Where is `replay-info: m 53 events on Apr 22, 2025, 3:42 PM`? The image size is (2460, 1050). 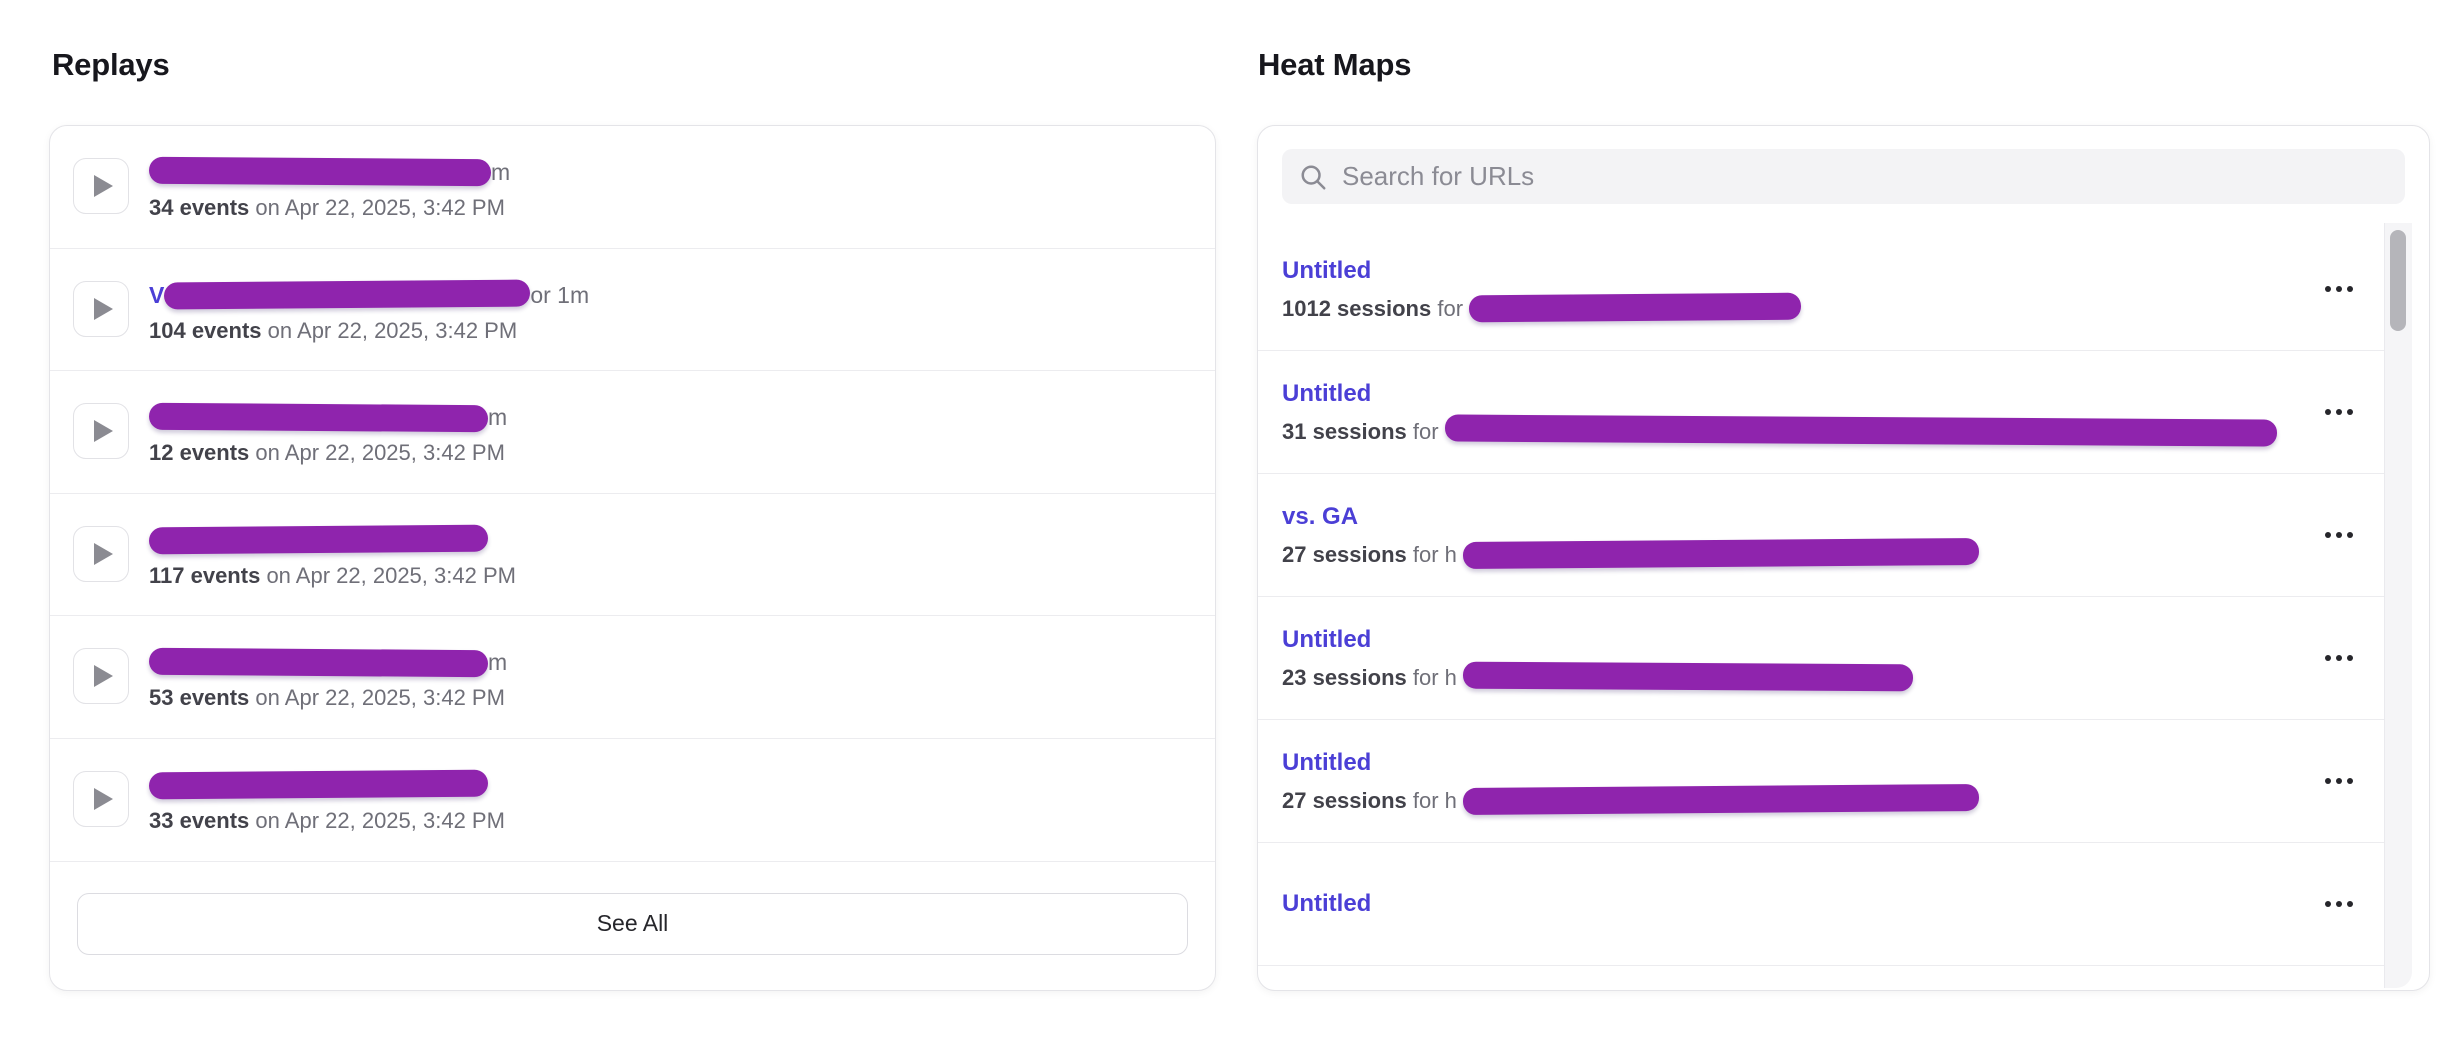 replay-info: m 53 events on Apr 22, 2025, 3:42 PM is located at coordinates (328, 679).